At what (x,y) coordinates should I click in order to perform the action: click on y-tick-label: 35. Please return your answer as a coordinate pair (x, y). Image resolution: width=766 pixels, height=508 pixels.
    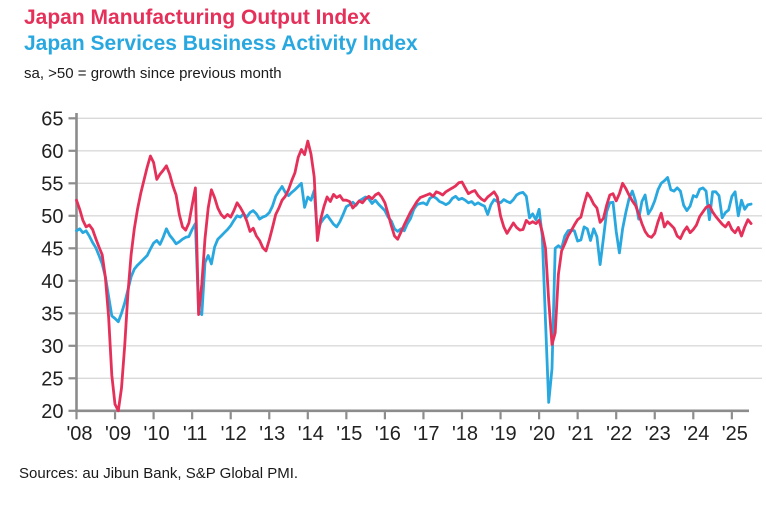
    Looking at the image, I should click on (52, 314).